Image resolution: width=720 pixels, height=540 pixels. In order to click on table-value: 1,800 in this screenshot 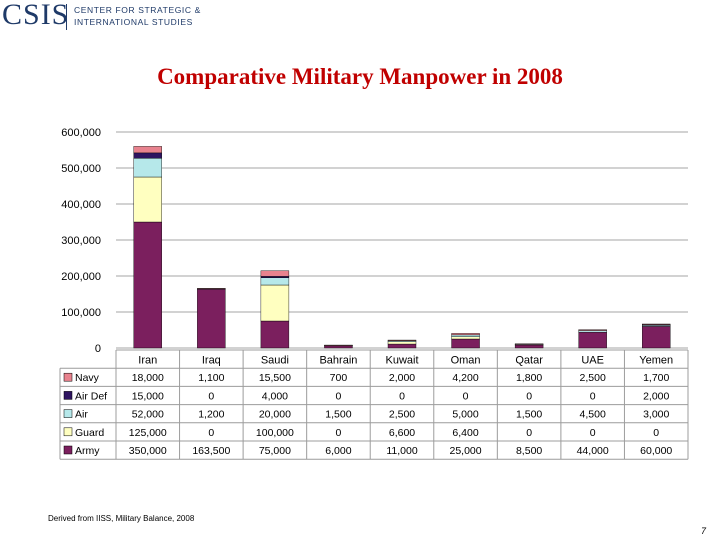, I will do `click(529, 378)`.